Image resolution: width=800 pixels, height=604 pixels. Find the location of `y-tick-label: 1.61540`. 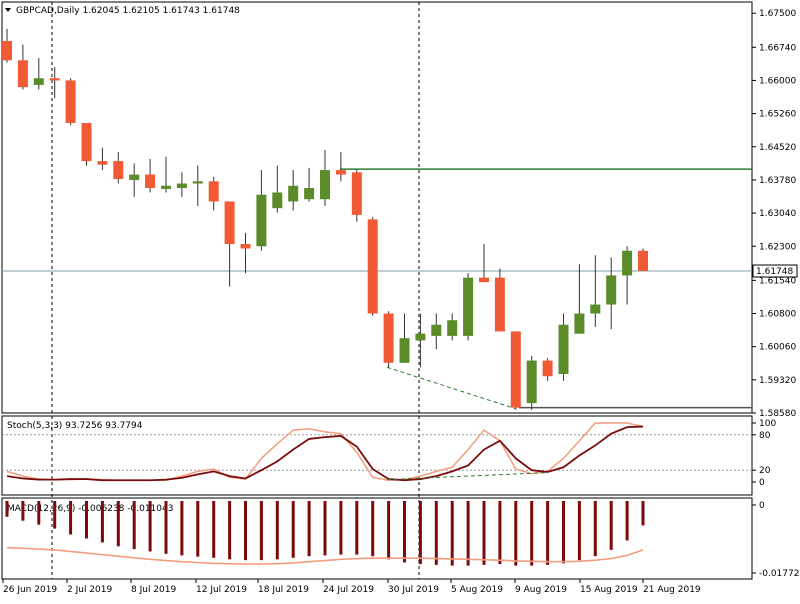

y-tick-label: 1.61540 is located at coordinates (777, 281).